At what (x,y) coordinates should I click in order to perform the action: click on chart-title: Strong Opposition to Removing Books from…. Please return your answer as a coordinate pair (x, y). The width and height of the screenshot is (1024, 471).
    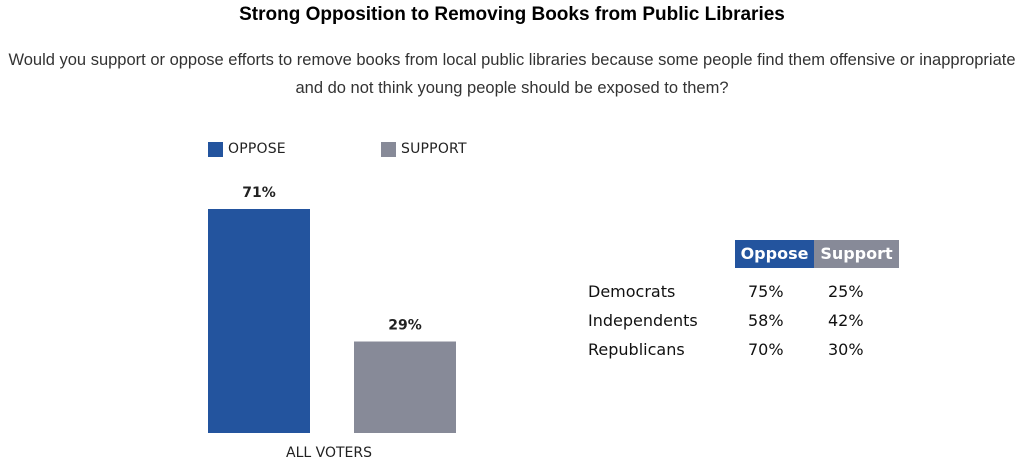
    Looking at the image, I should click on (512, 14).